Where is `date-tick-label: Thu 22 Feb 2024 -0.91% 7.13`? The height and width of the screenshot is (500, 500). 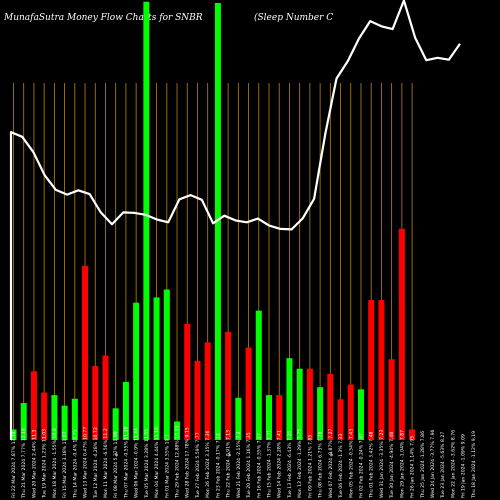 date-tick-label: Thu 22 Feb 2024 -0.91% 7.13 is located at coordinates (229, 464).